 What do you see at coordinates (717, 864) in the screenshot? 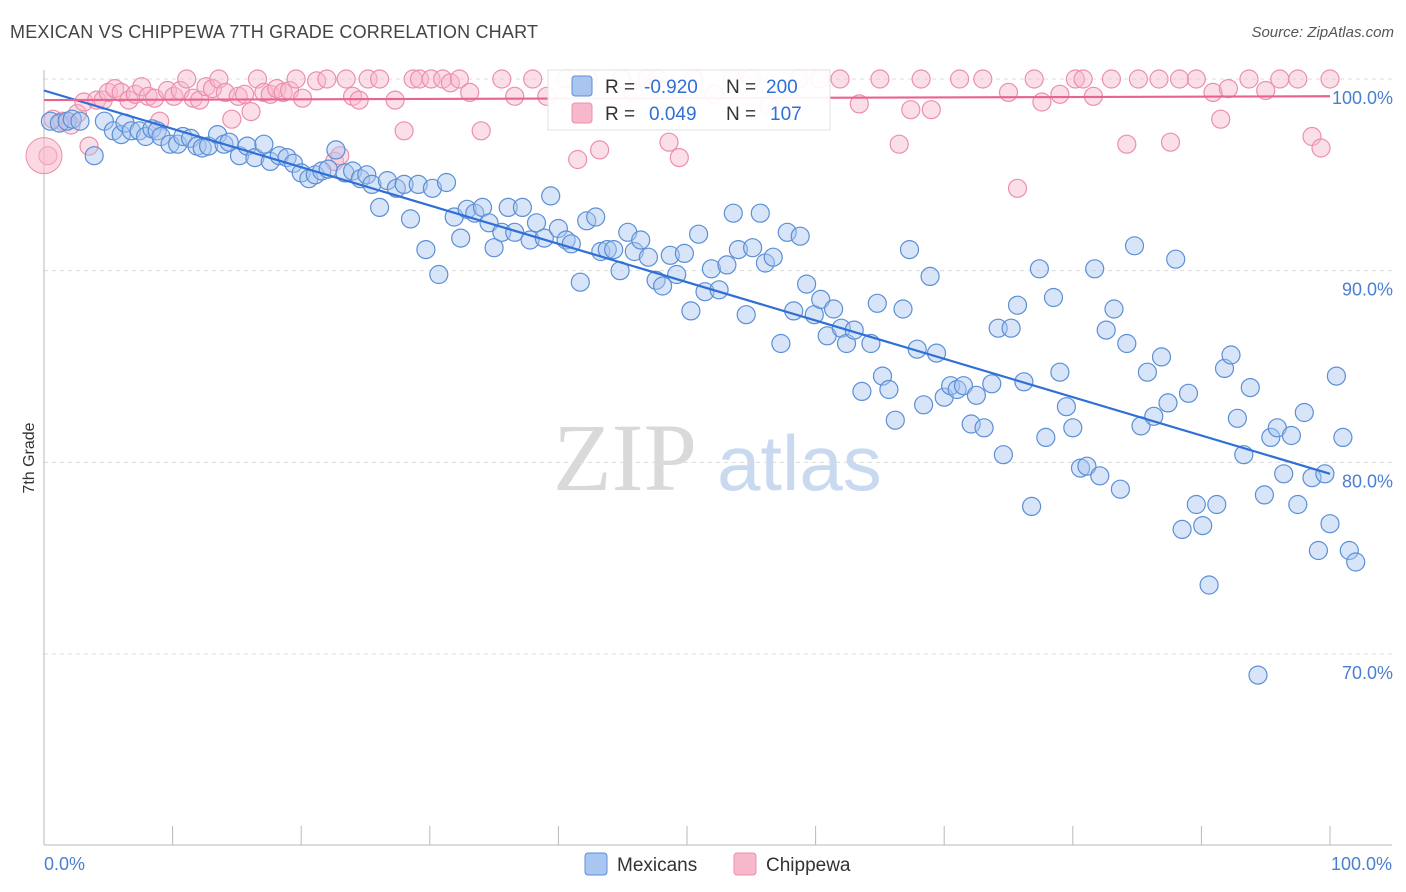
I see `series-legend: Mexicans Chippewa` at bounding box center [717, 864].